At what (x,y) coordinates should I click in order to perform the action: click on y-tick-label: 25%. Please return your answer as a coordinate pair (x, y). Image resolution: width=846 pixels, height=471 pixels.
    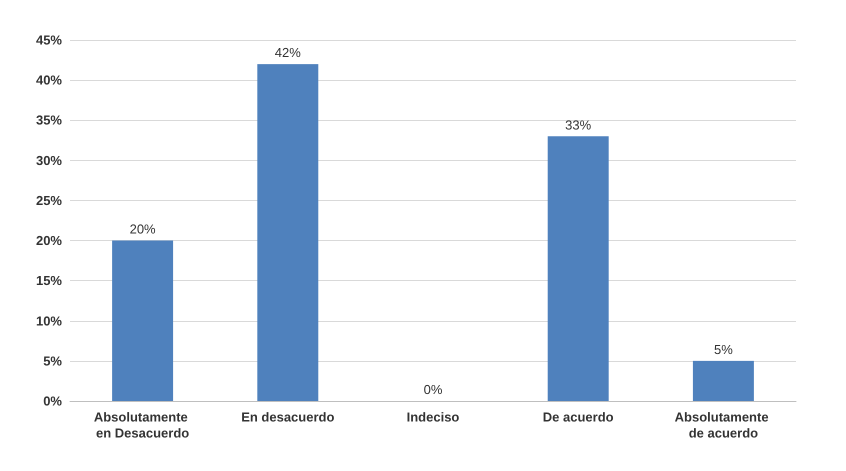
    Looking at the image, I should click on (49, 200).